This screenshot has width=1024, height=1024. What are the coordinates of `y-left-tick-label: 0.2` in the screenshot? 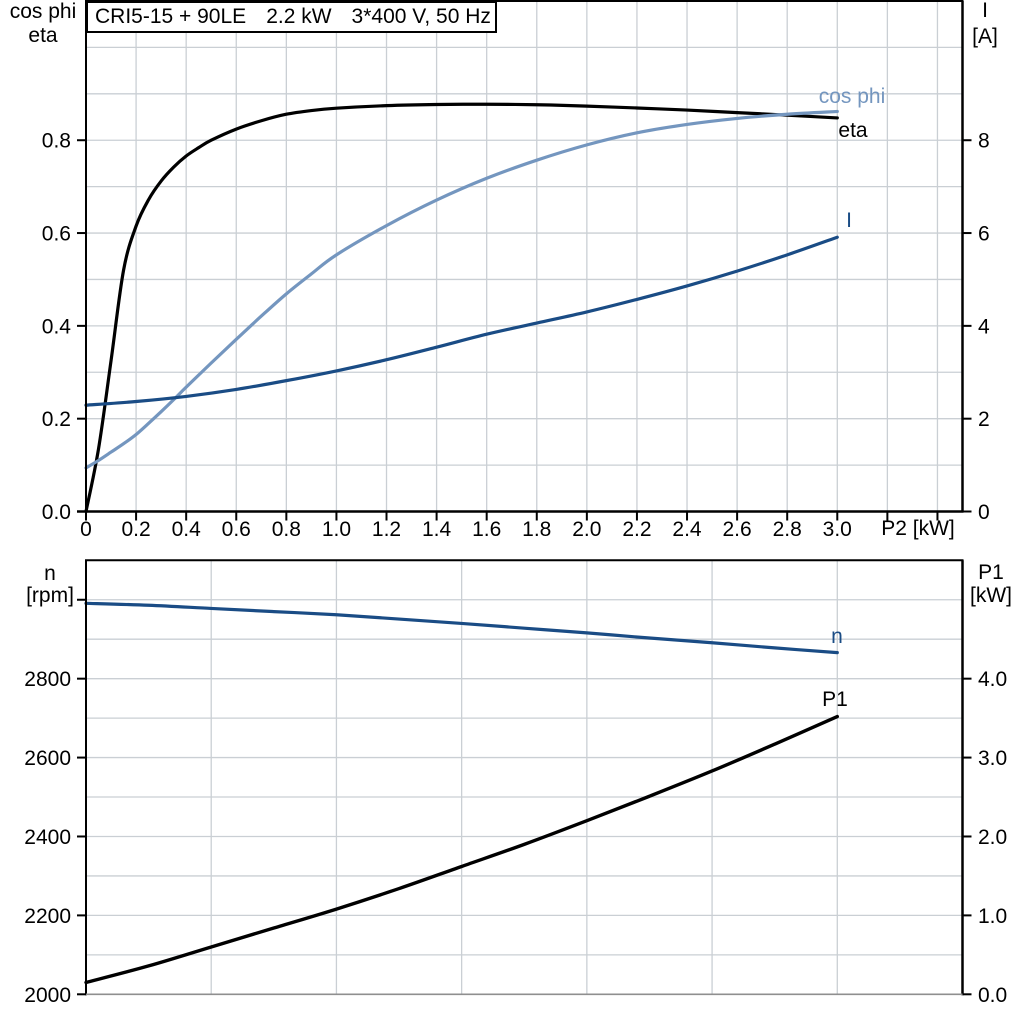 It's located at (56, 419).